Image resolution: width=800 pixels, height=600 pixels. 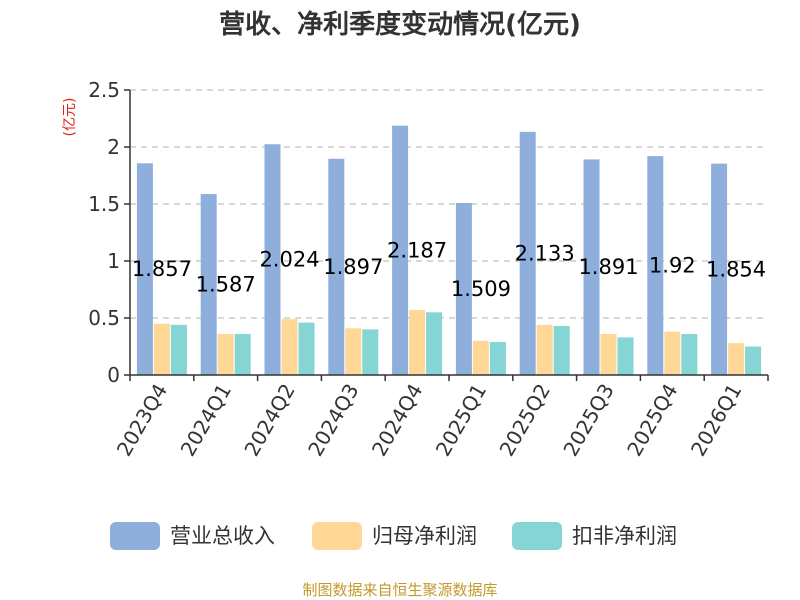 I want to click on data-label: 1.897, so click(x=353, y=267).